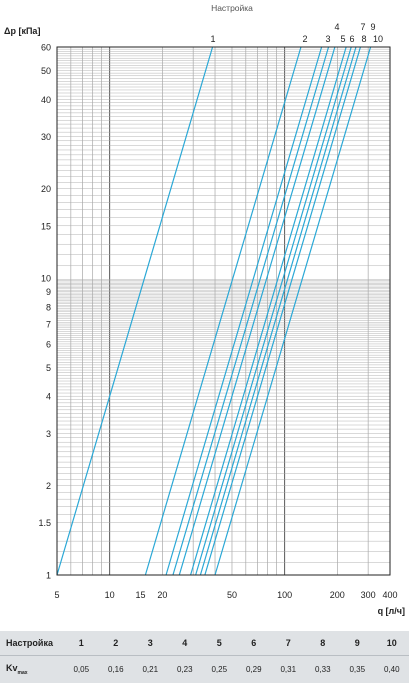  I want to click on y-tick-label: 9, so click(48, 292).